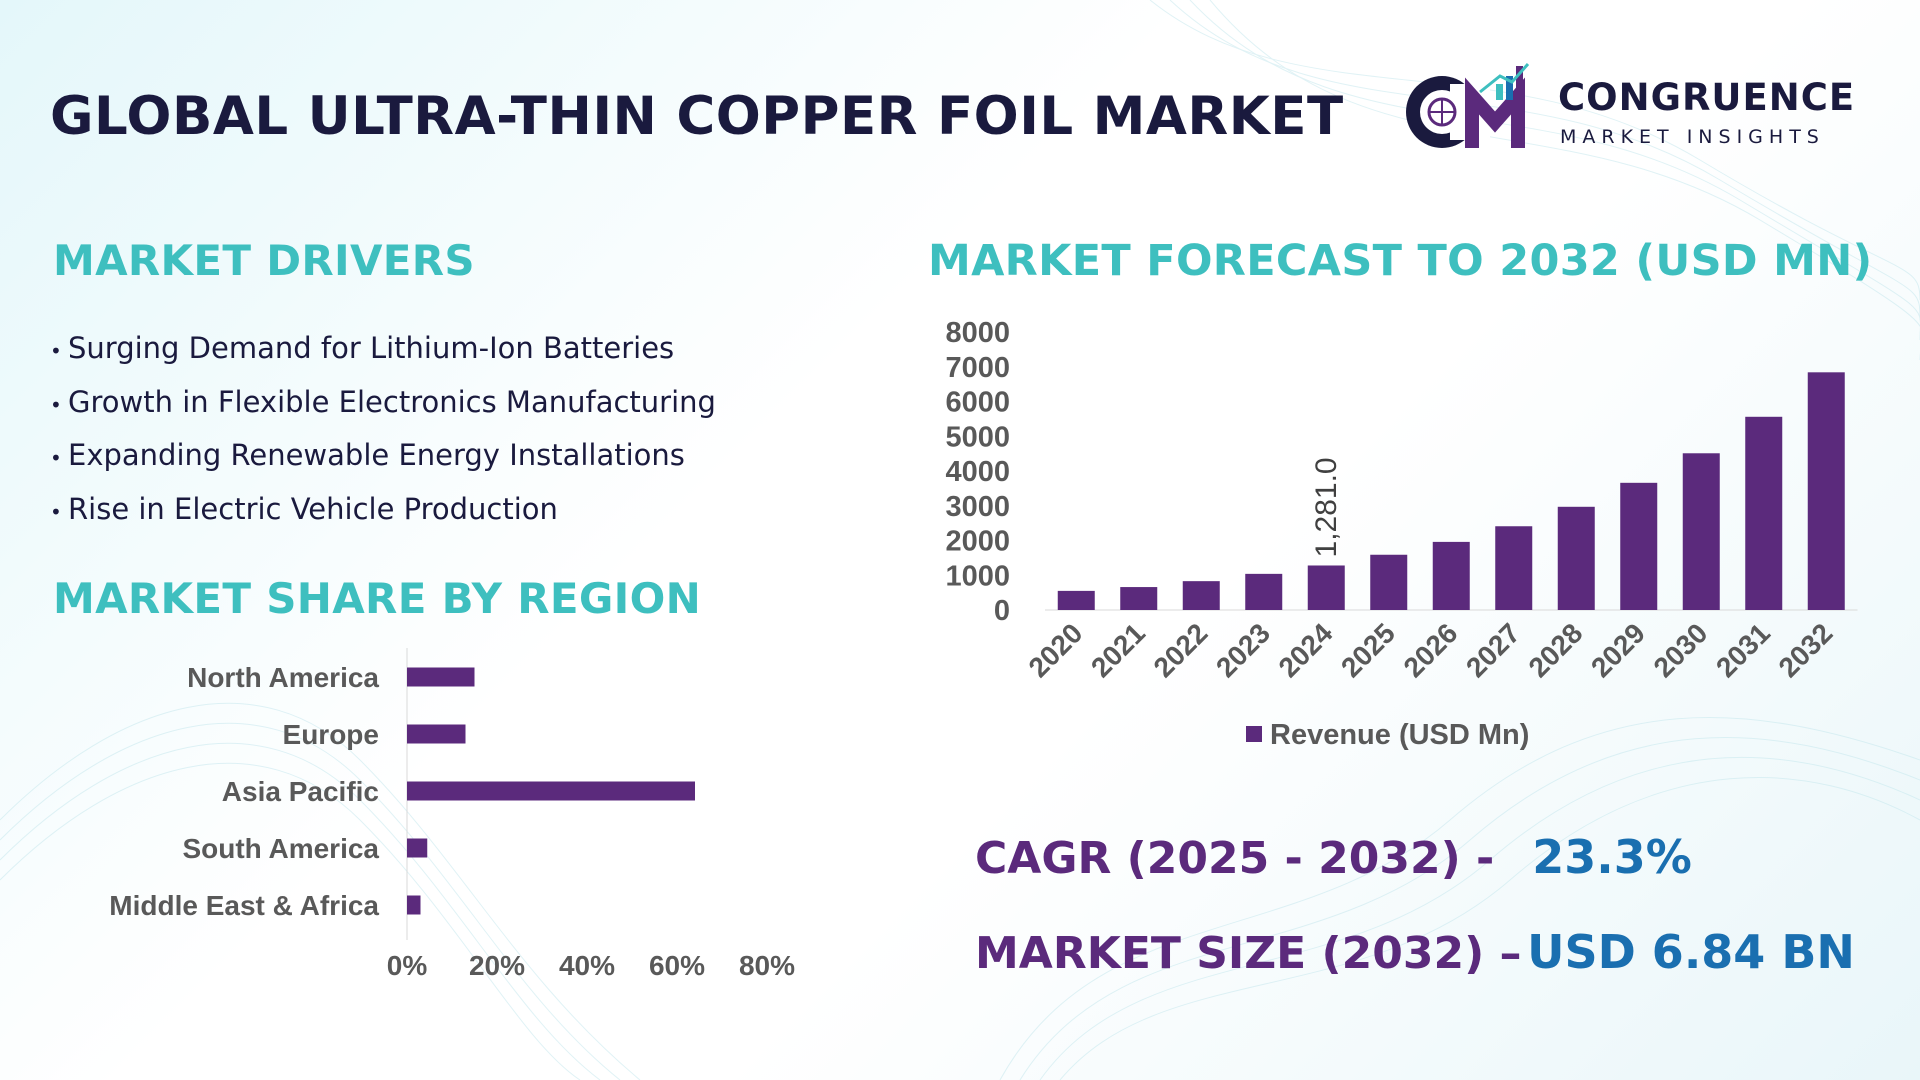 This screenshot has width=1920, height=1080. I want to click on market-size-stat: MARKET SIZE (2032) – USD 6.84 BN, so click(1415, 952).